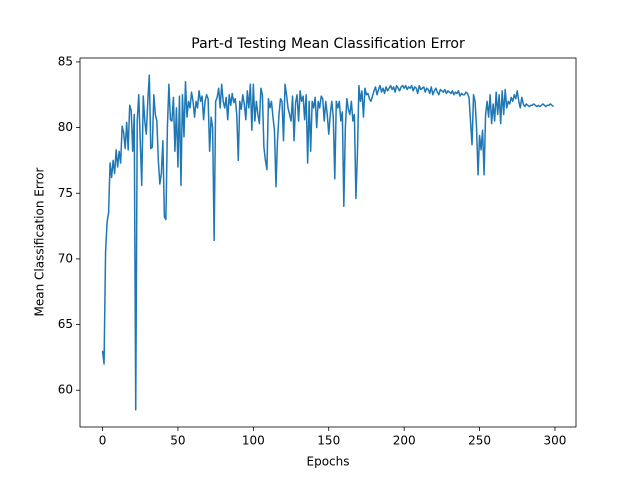 The image size is (640, 480). What do you see at coordinates (253, 441) in the screenshot?
I see `x-tick-label: 100` at bounding box center [253, 441].